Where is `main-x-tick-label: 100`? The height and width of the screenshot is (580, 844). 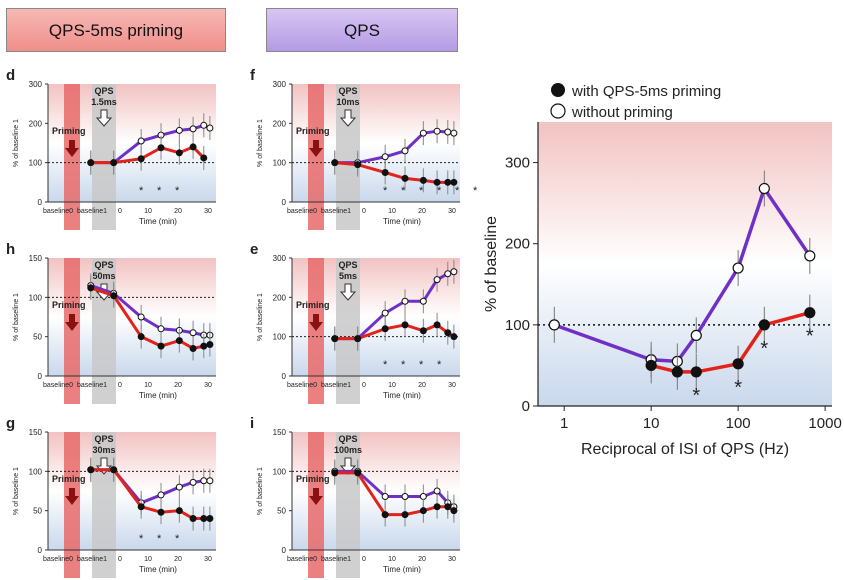
main-x-tick-label: 100 is located at coordinates (738, 423).